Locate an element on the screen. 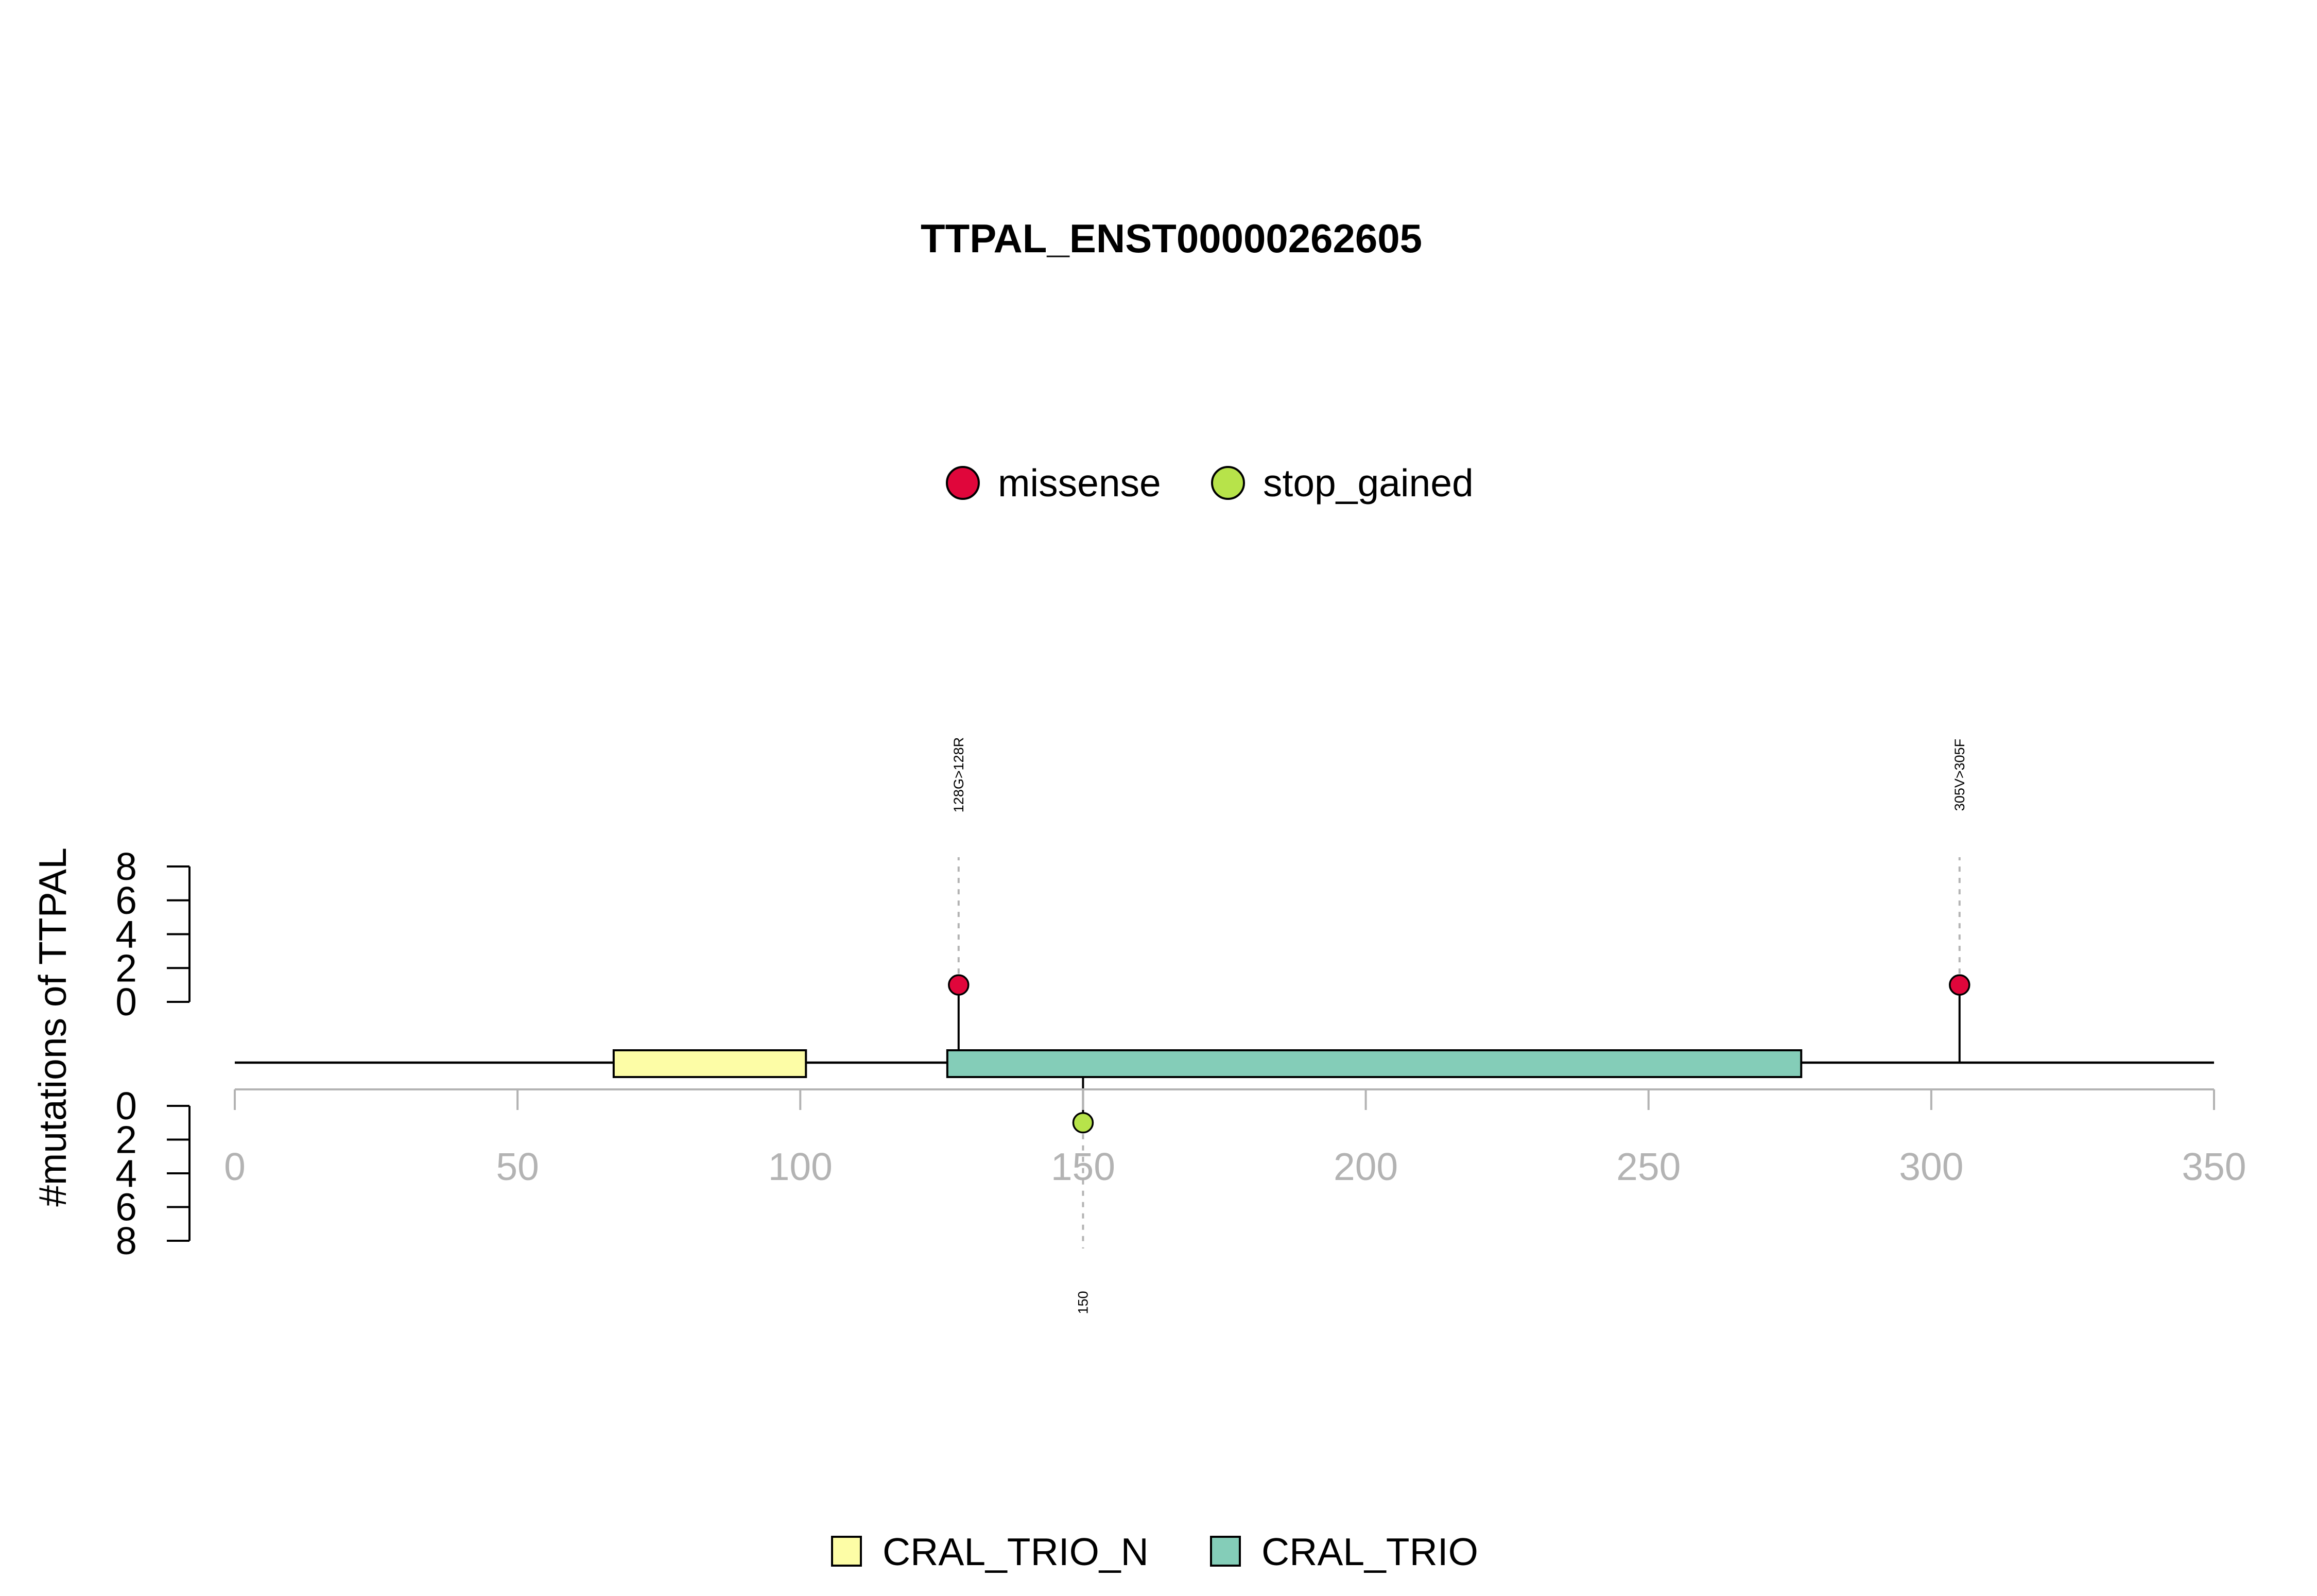 The image size is (2317, 1596). domain-boxes is located at coordinates (1207, 1063).